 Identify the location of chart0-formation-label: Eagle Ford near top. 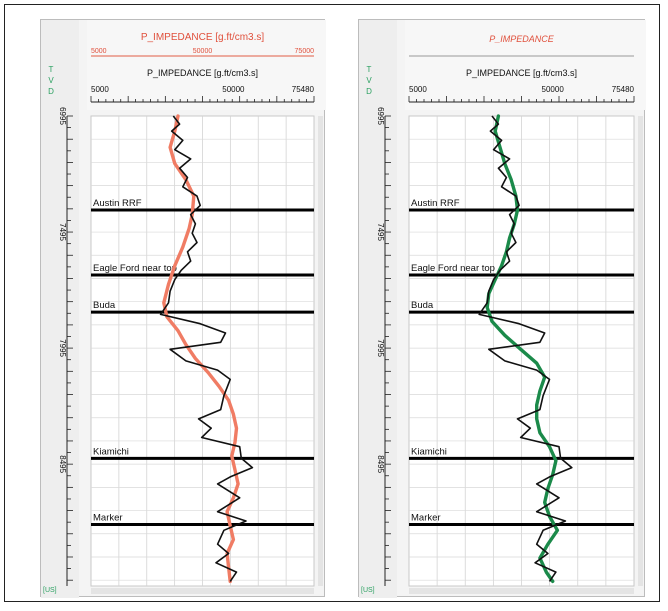
(135, 268).